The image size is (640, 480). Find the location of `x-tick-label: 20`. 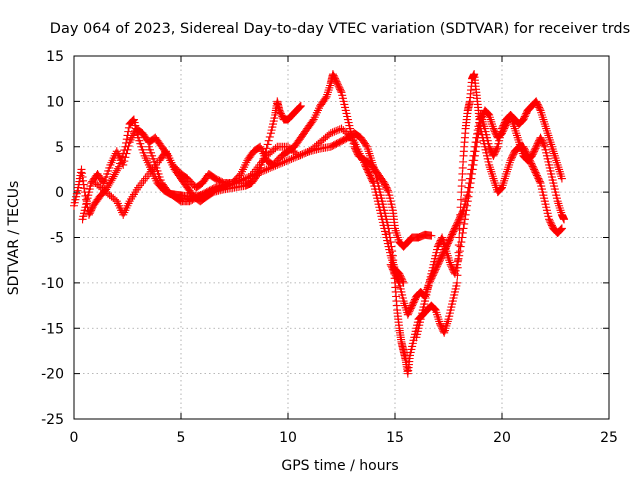

x-tick-label: 20 is located at coordinates (502, 438).